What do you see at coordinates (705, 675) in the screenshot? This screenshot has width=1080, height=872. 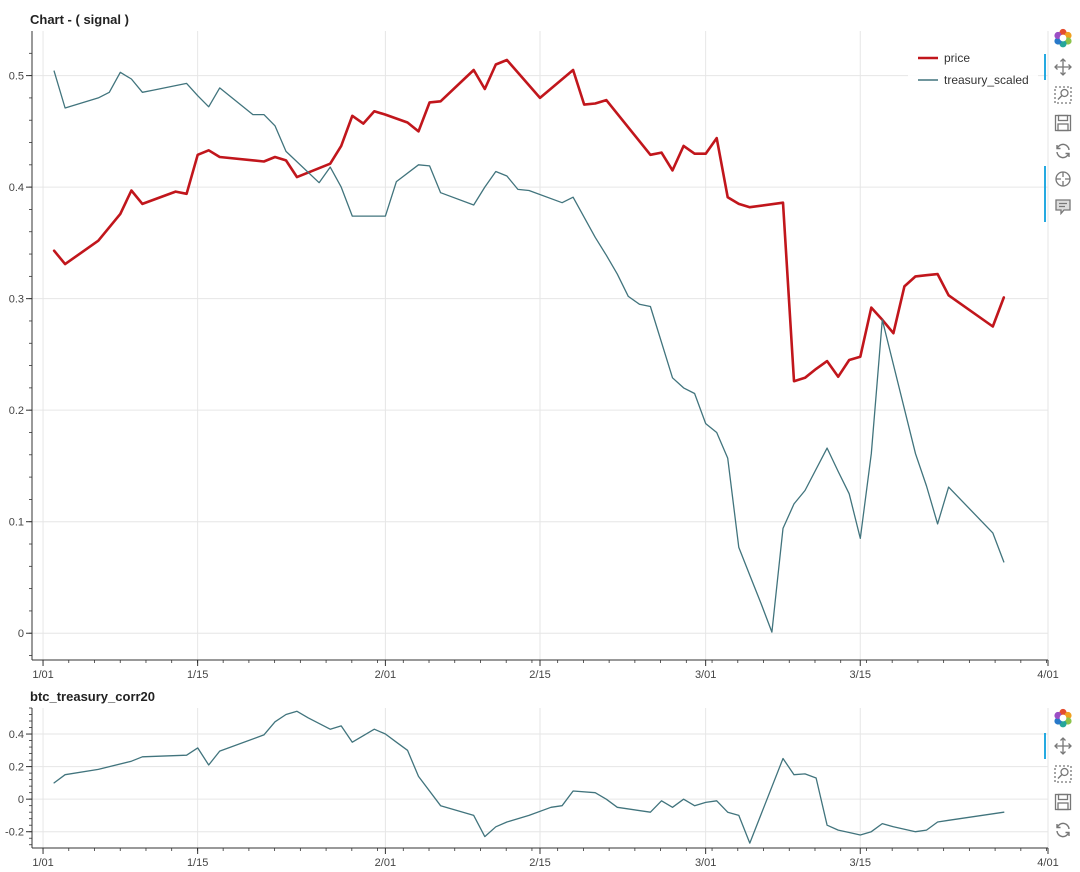 I see `main-x-tick-label: 3/01` at bounding box center [705, 675].